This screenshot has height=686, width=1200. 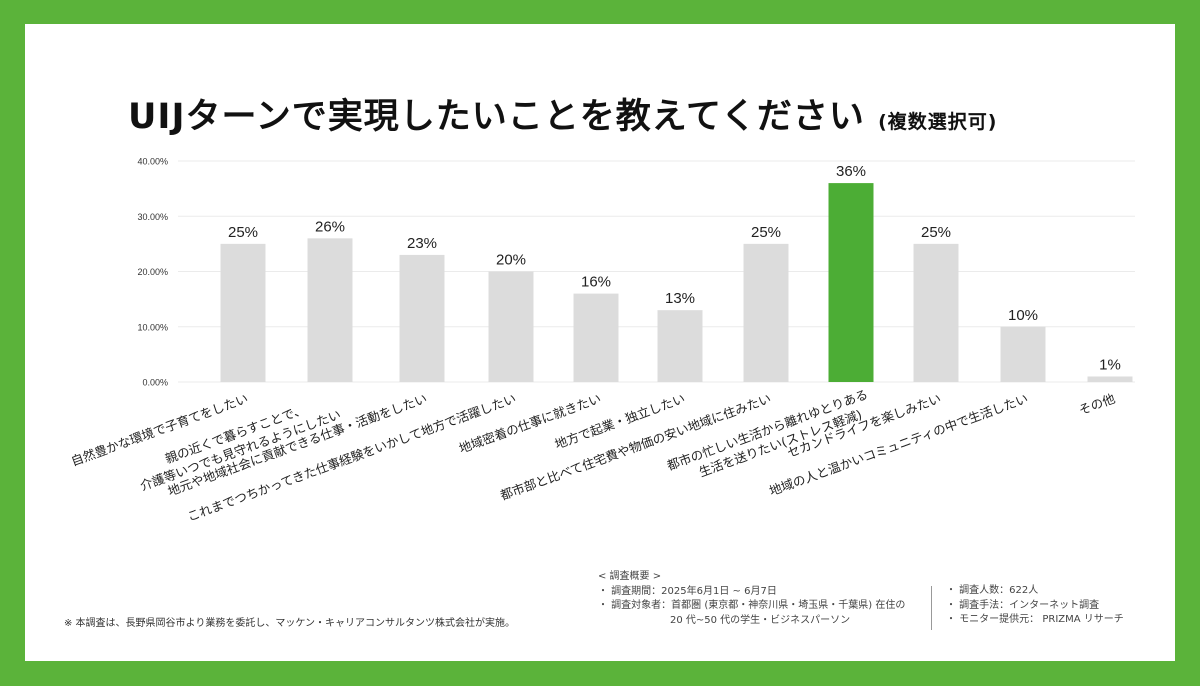 What do you see at coordinates (760, 620) in the screenshot?
I see `summary-target-cont: 20 代~50 代の学生・ビジネスパーソン` at bounding box center [760, 620].